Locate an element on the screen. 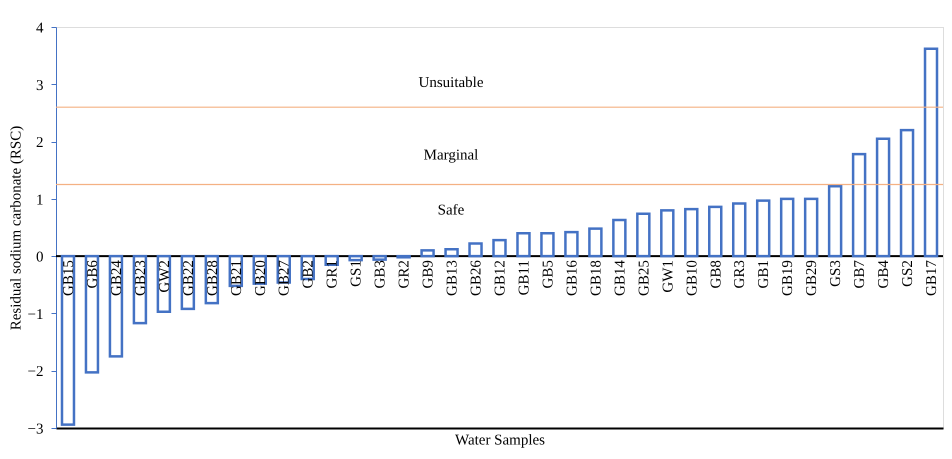  x-tick-label: GB21 is located at coordinates (236, 278).